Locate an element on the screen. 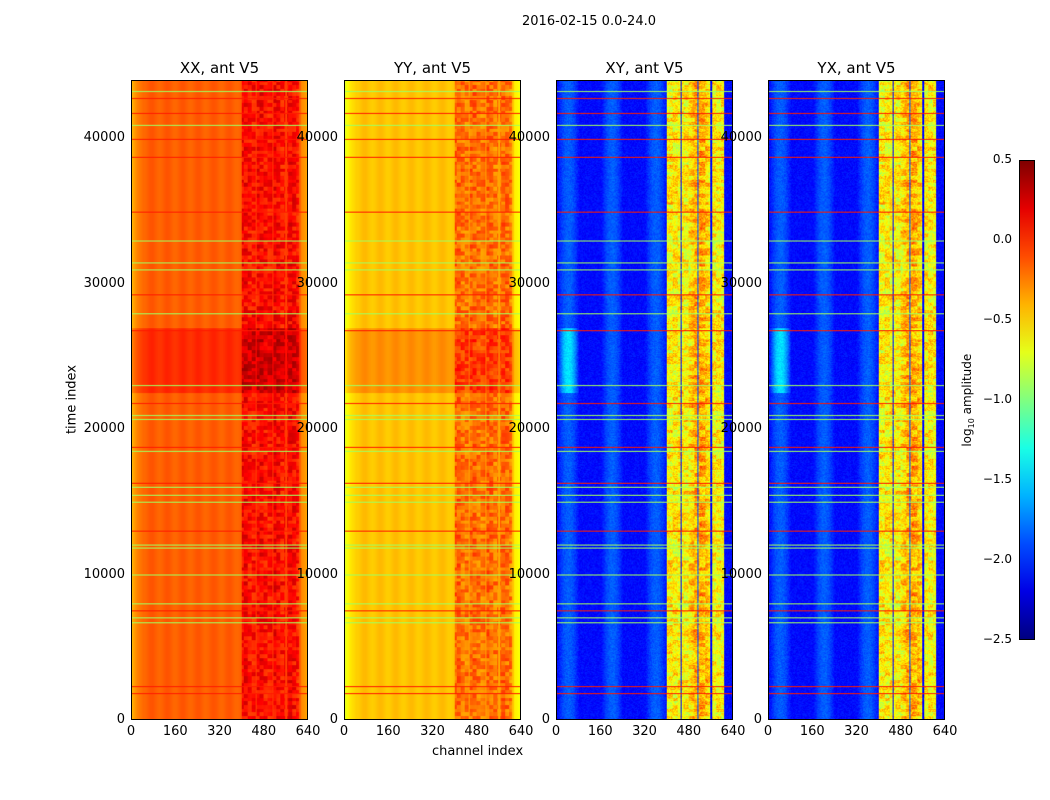  heatmap-yx is located at coordinates (856, 400).